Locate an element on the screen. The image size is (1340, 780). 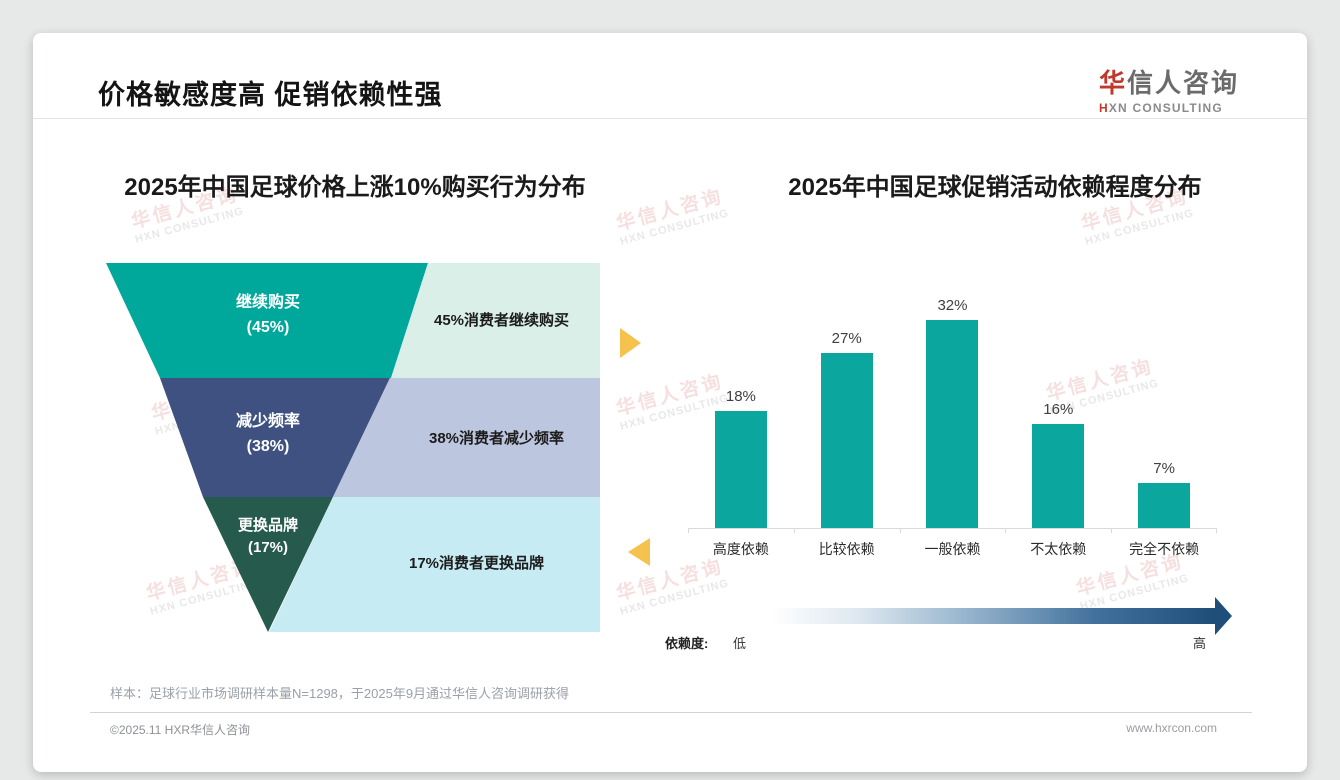
company-logo: 华信人咨询 HXN CONSULTING is located at coordinates (1169, 89).